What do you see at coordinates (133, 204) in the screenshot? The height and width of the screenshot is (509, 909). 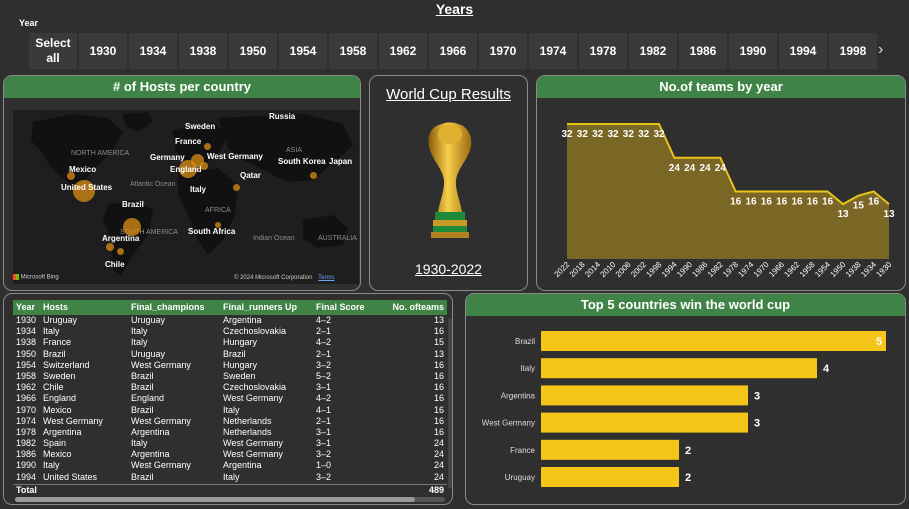 I see `map-label-brazil: Brazil` at bounding box center [133, 204].